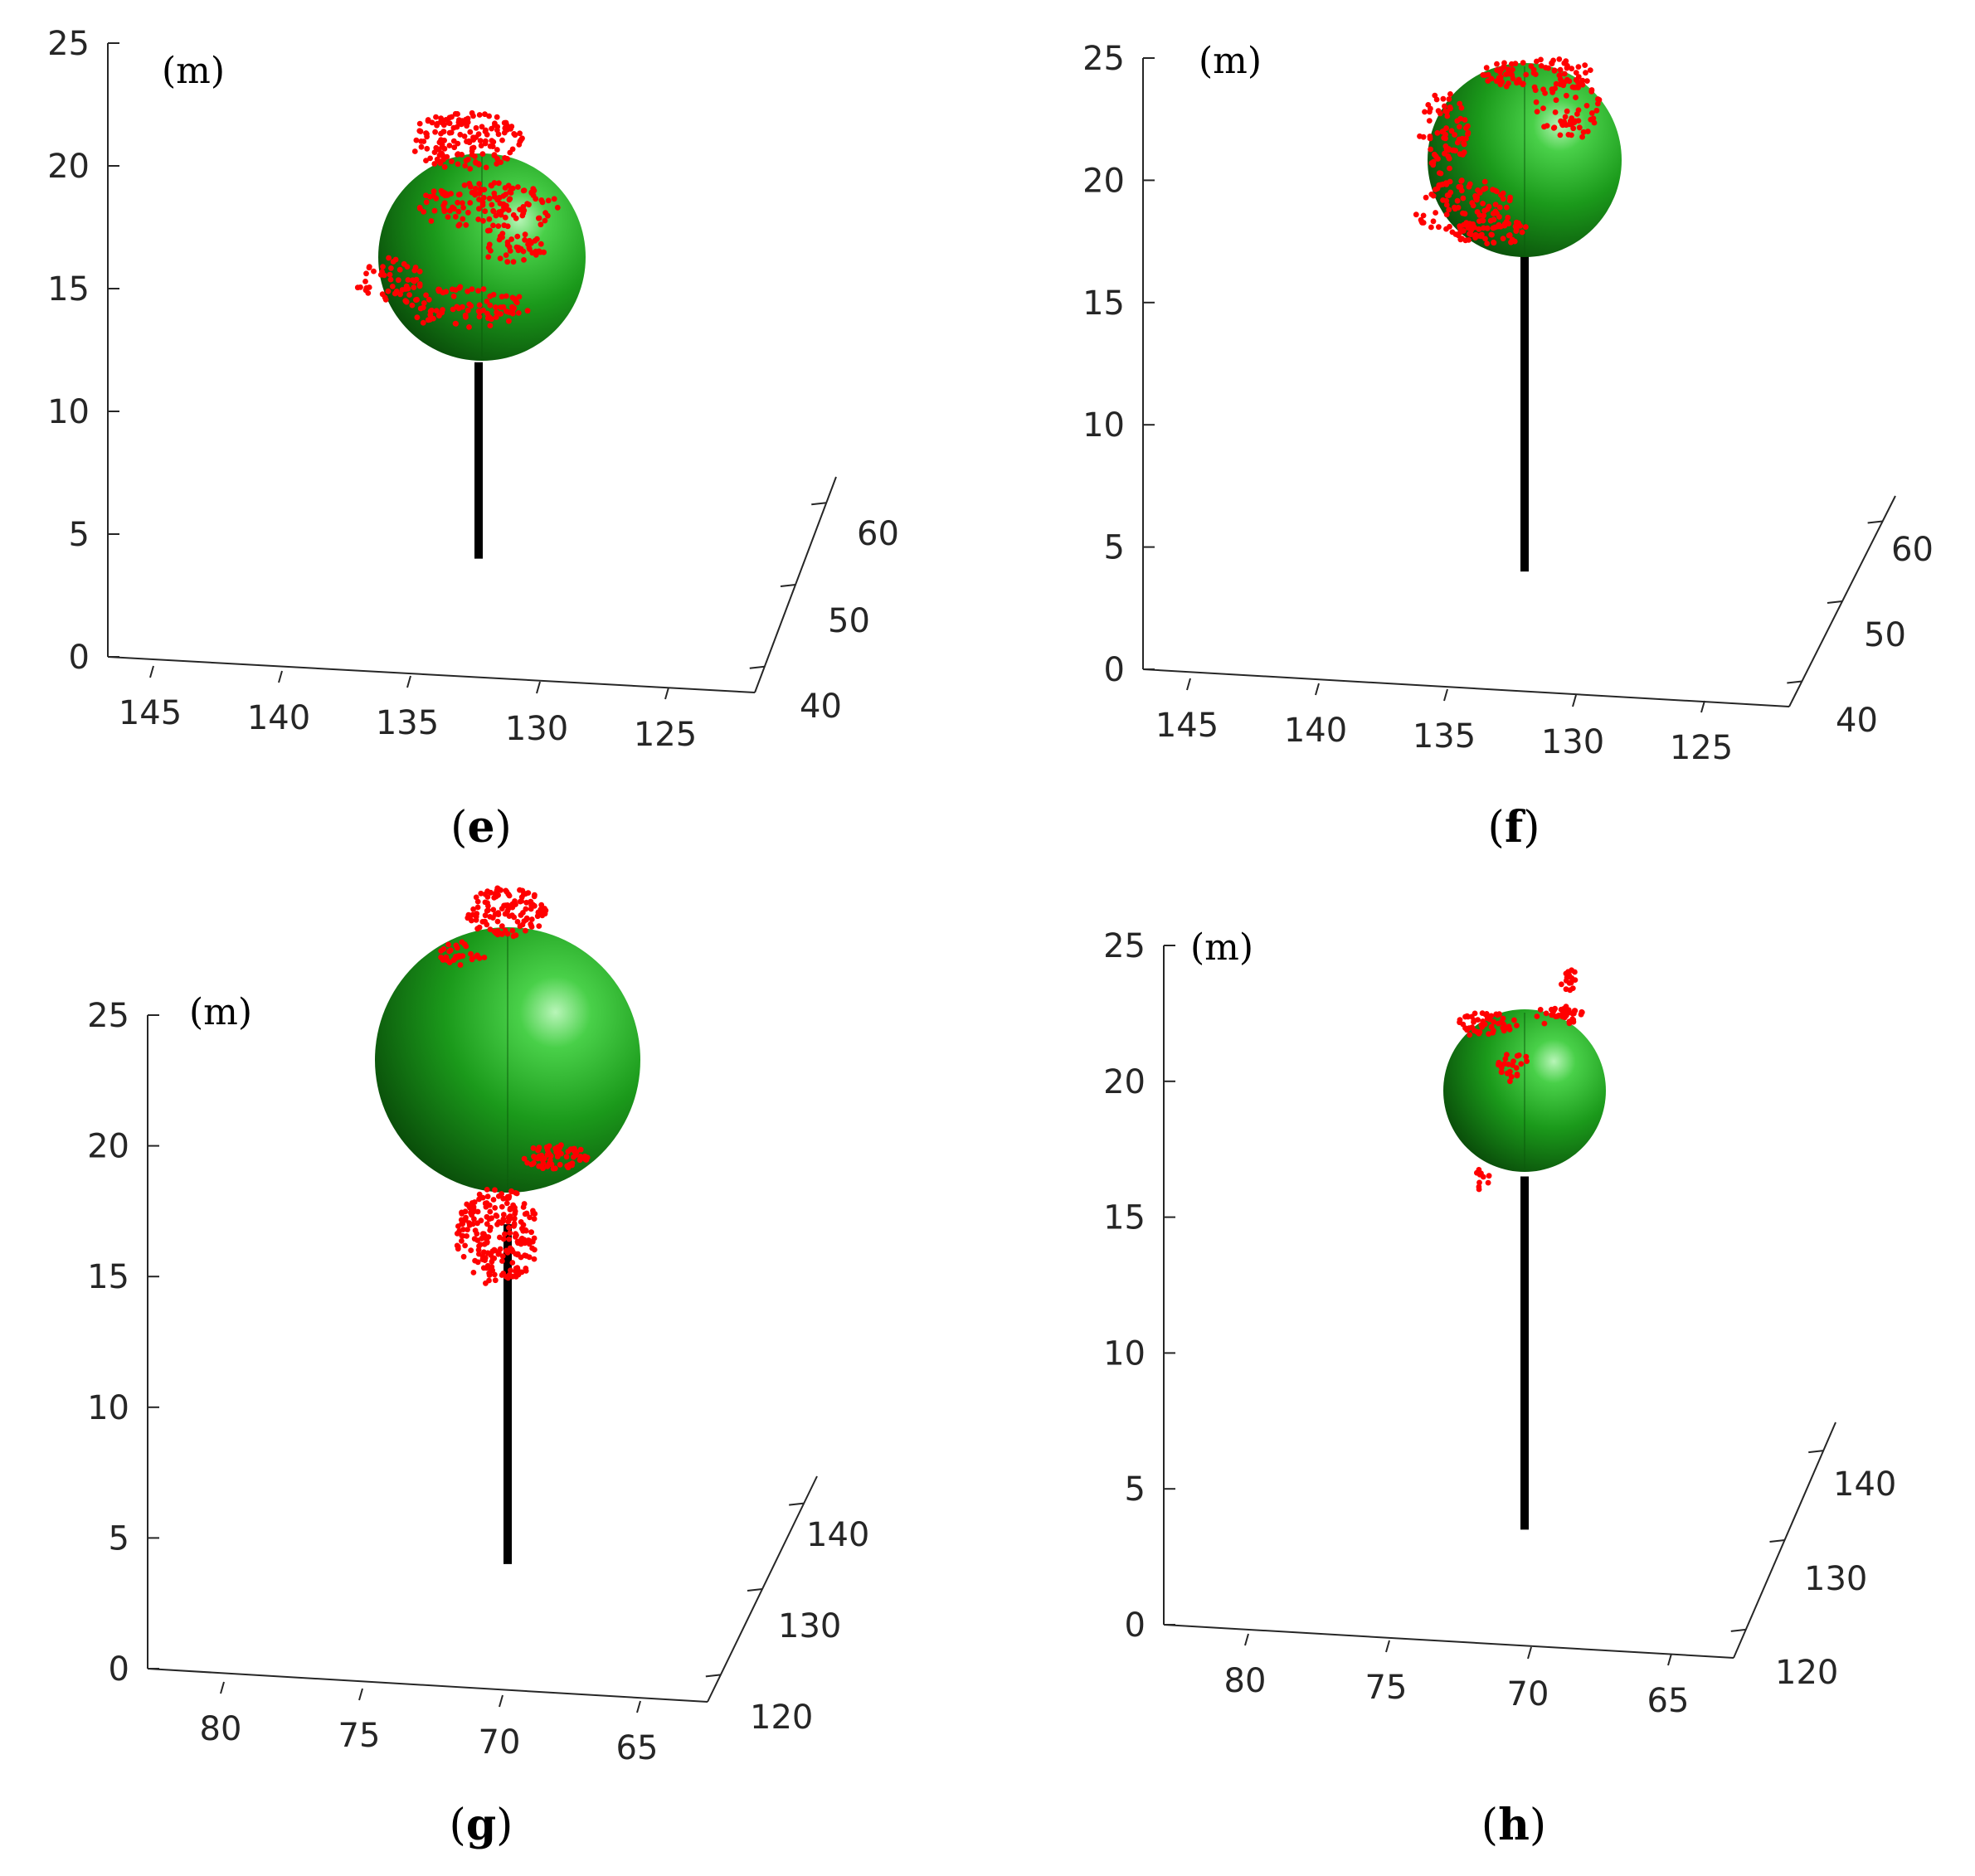  Describe the element at coordinates (408, 681) in the screenshot. I see `x-tick-mark` at that location.